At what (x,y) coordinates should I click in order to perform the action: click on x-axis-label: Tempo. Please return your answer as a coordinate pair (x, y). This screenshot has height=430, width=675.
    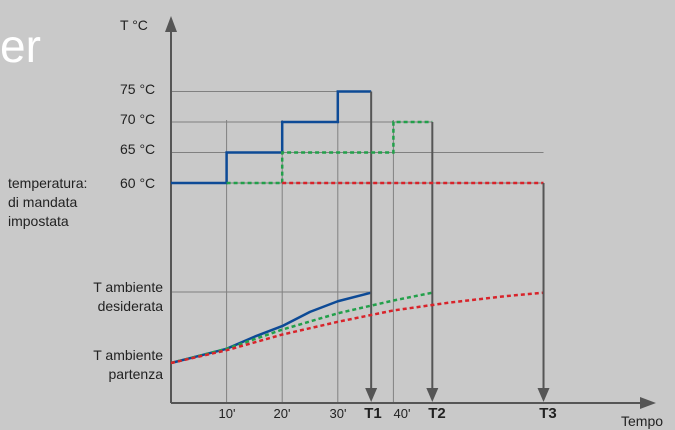
    Looking at the image, I should click on (642, 421).